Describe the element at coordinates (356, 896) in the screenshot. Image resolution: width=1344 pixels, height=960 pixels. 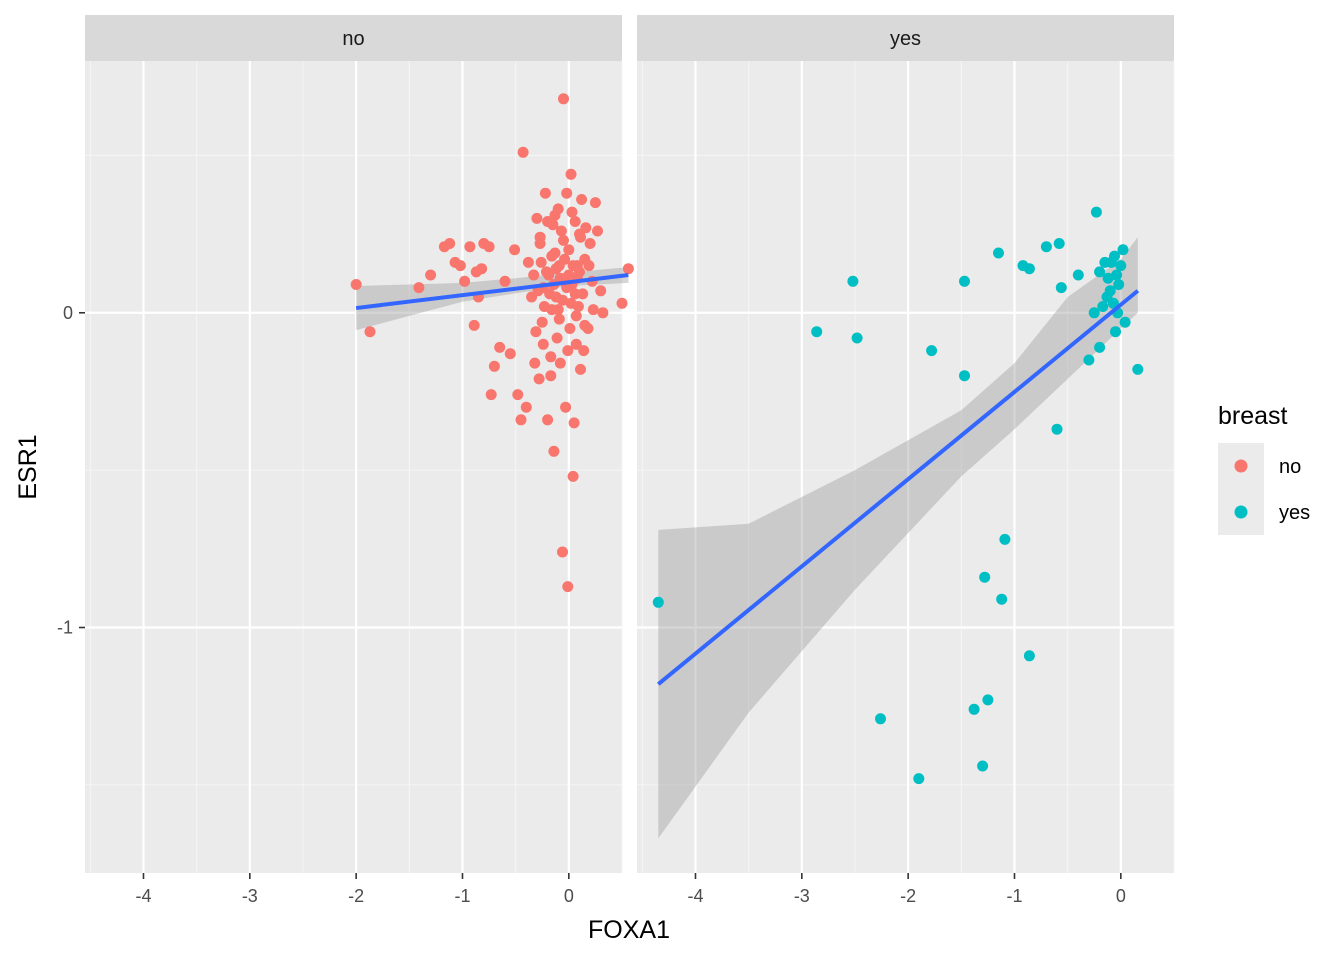
I see `x-tick-label: -2` at that location.